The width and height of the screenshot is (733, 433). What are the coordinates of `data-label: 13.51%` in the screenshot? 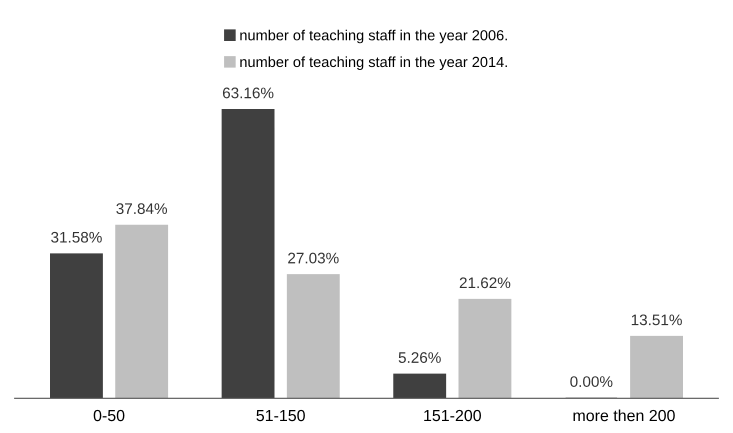 It's located at (657, 320).